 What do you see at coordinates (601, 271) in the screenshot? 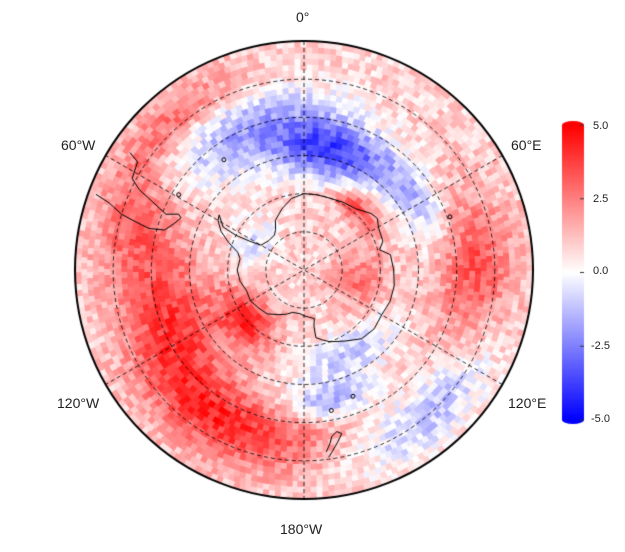
I see `colorbar-tick-0: 0.0` at bounding box center [601, 271].